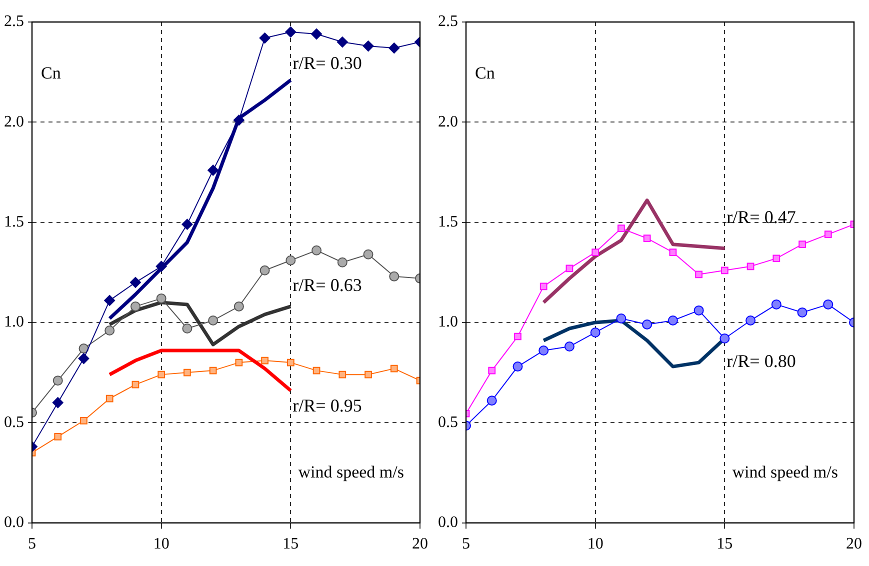 The width and height of the screenshot is (869, 566). Describe the element at coordinates (761, 361) in the screenshot. I see `annotation: r/R= 0.80` at that location.